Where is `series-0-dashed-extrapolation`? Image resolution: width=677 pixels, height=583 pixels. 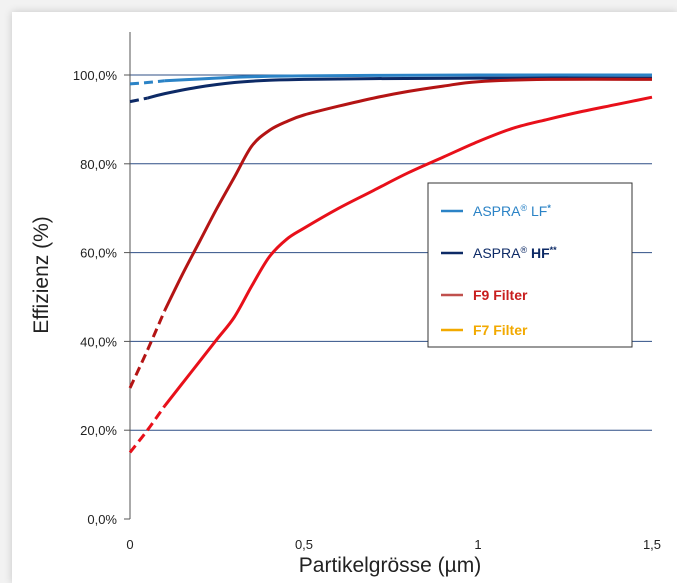 series-0-dashed-extrapolation is located at coordinates (147, 82).